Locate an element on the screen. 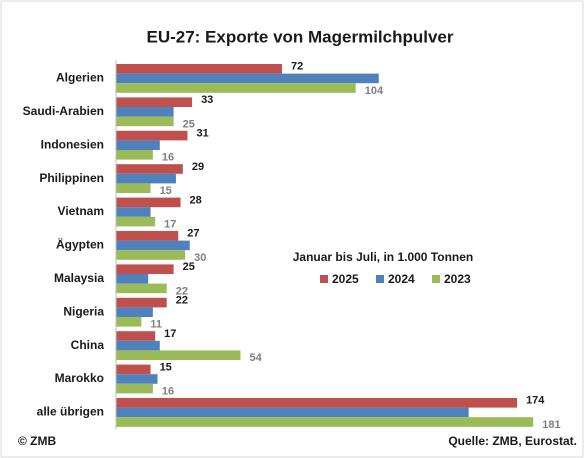 Image resolution: width=584 pixels, height=458 pixels. value-label: 31 is located at coordinates (202, 134).